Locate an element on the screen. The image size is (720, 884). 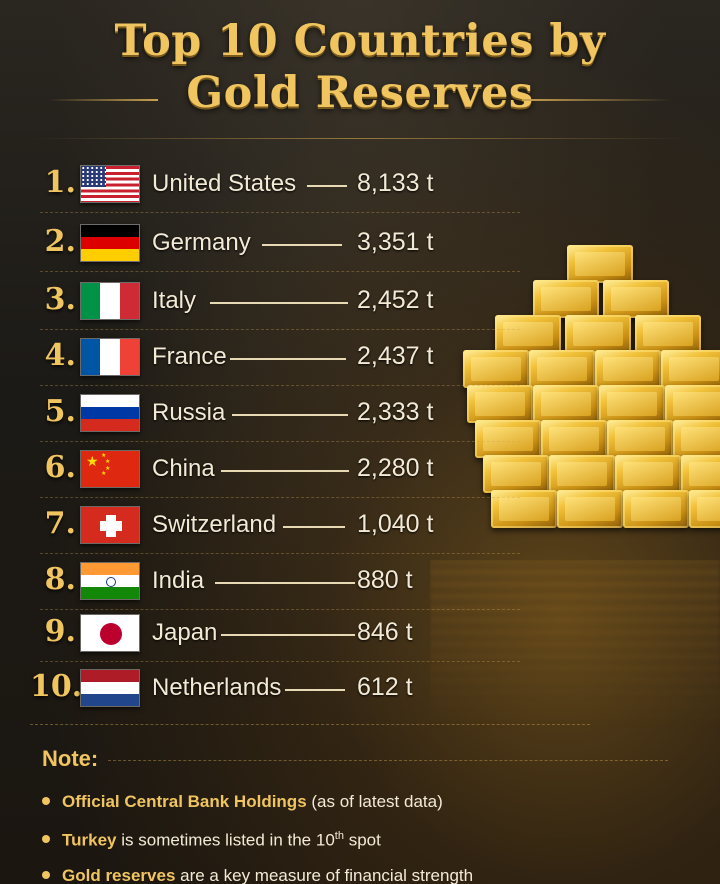
reserve-amount: 2,437 t is located at coordinates (395, 356).